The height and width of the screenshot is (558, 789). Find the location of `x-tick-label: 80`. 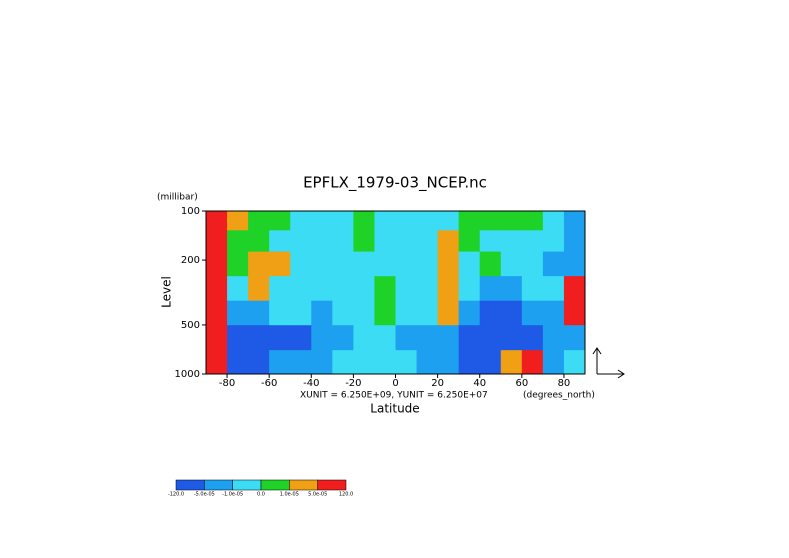

x-tick-label: 80 is located at coordinates (564, 383).